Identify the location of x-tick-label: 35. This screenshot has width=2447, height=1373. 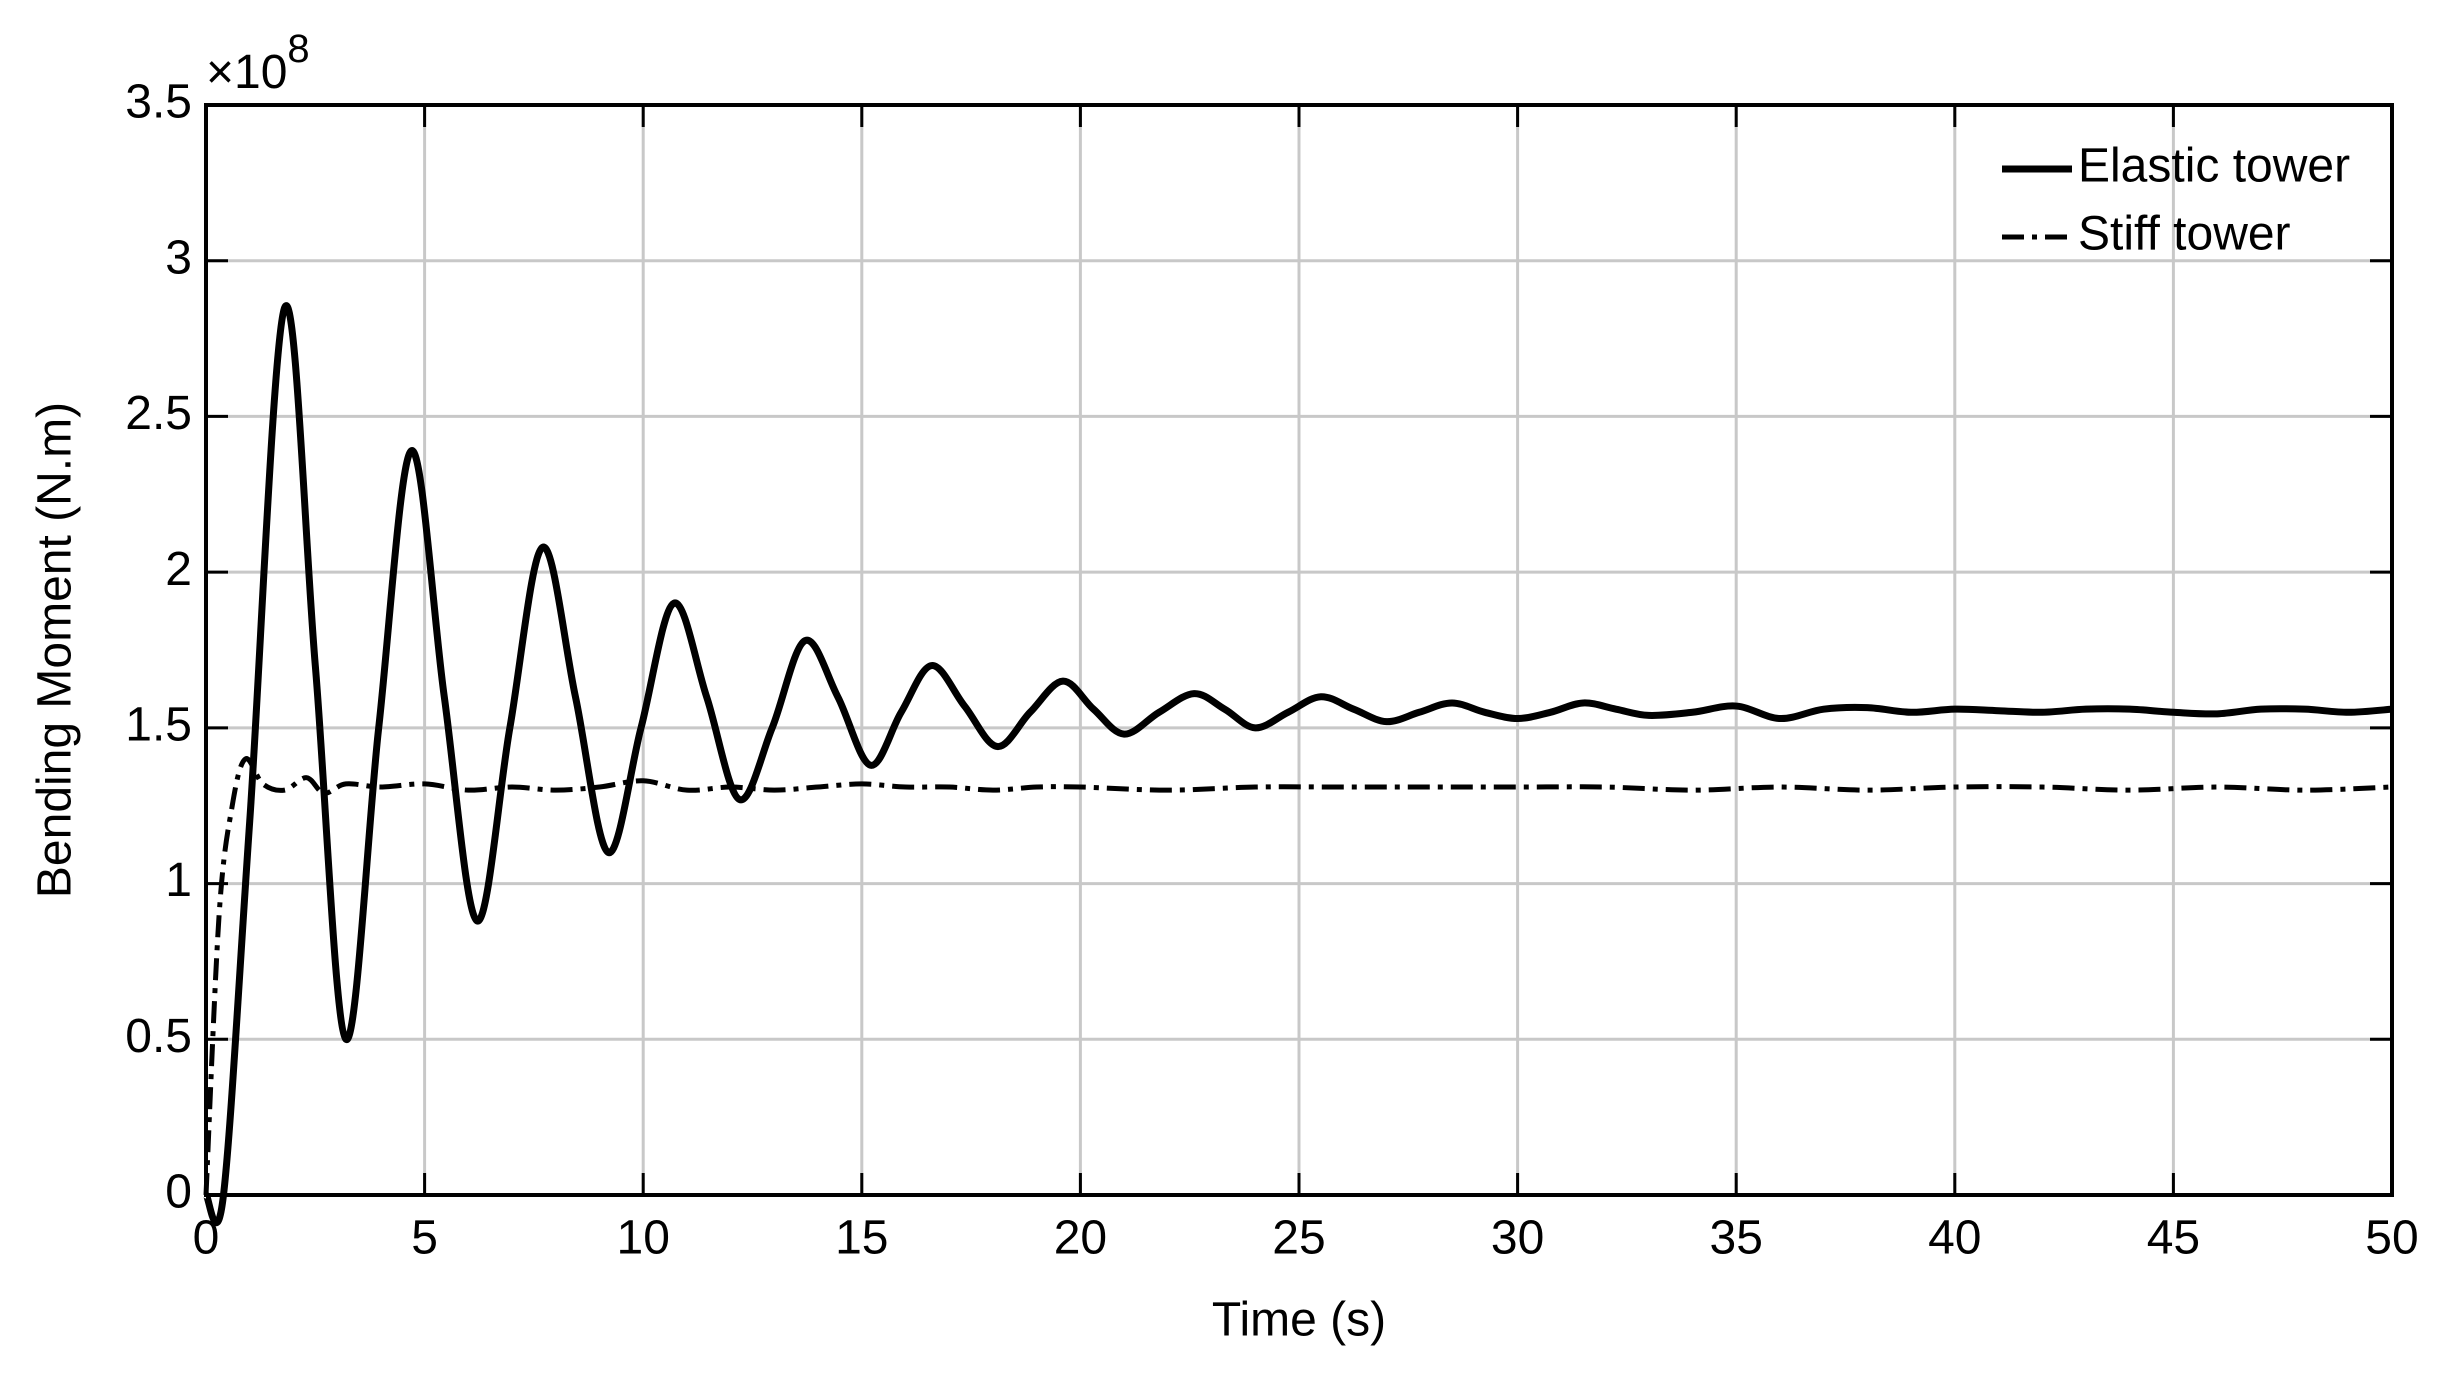
(1736, 1238).